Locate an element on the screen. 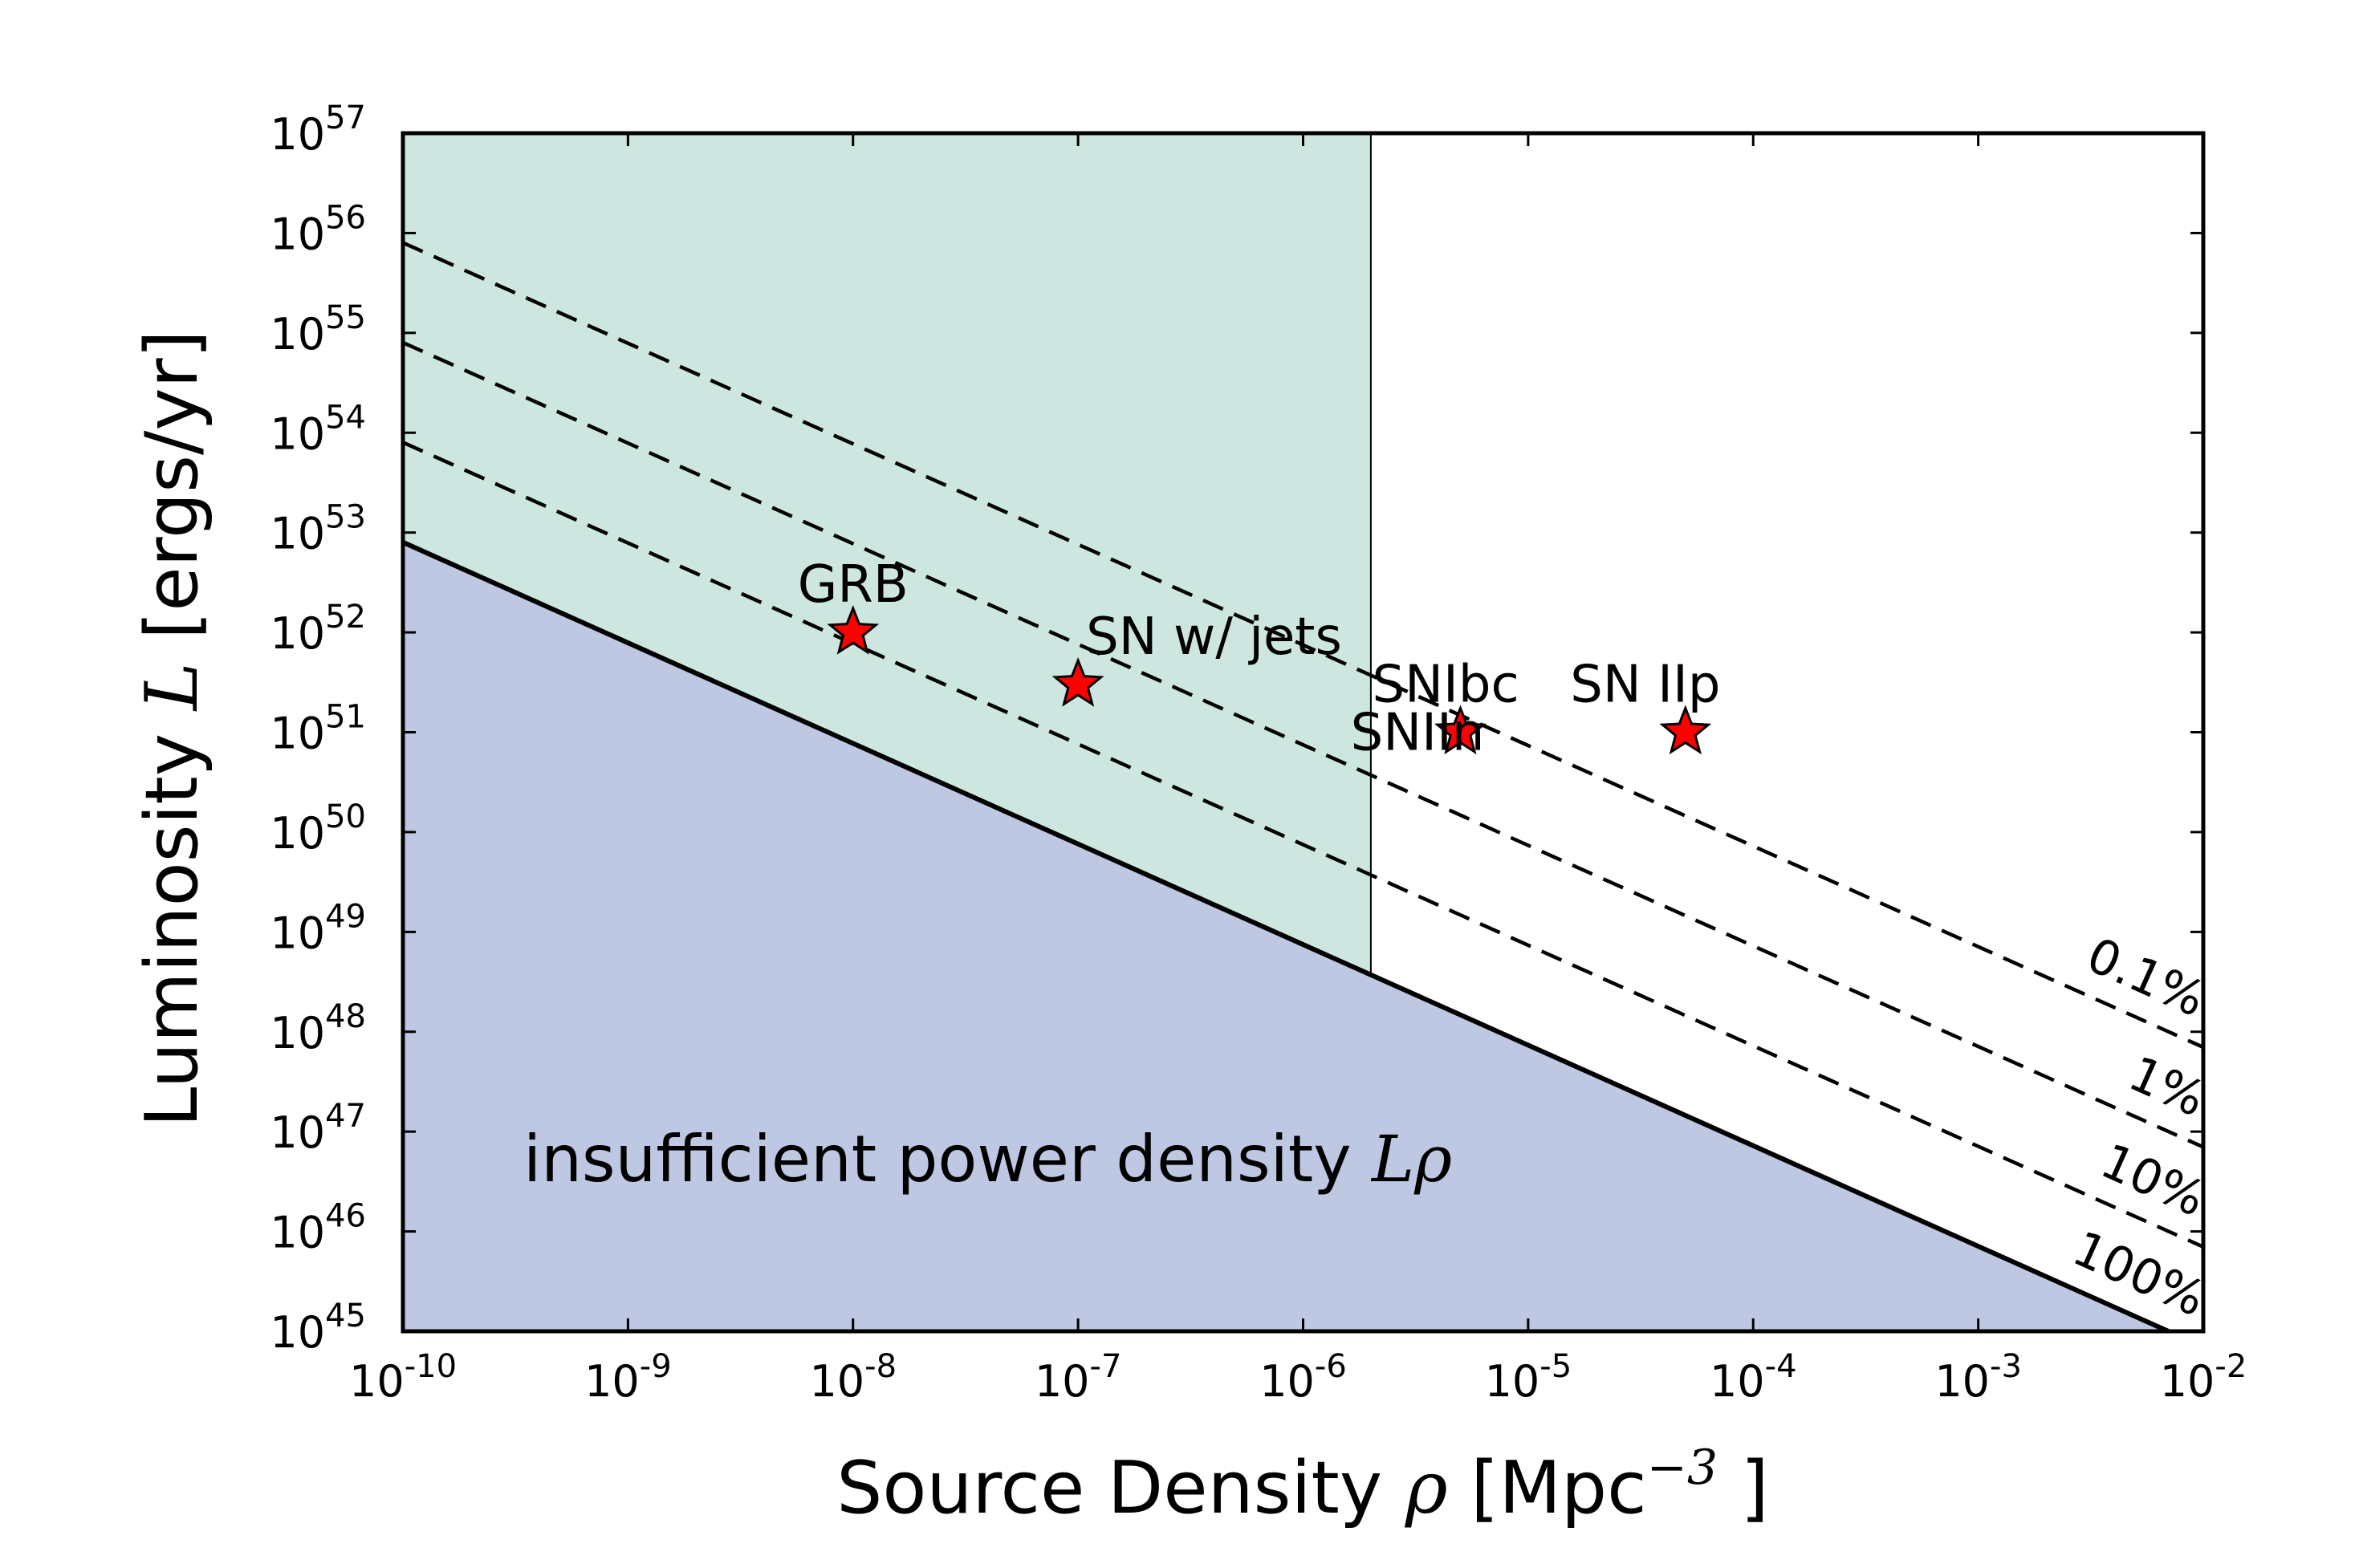  y-tick-label: 1056 is located at coordinates (318, 229).